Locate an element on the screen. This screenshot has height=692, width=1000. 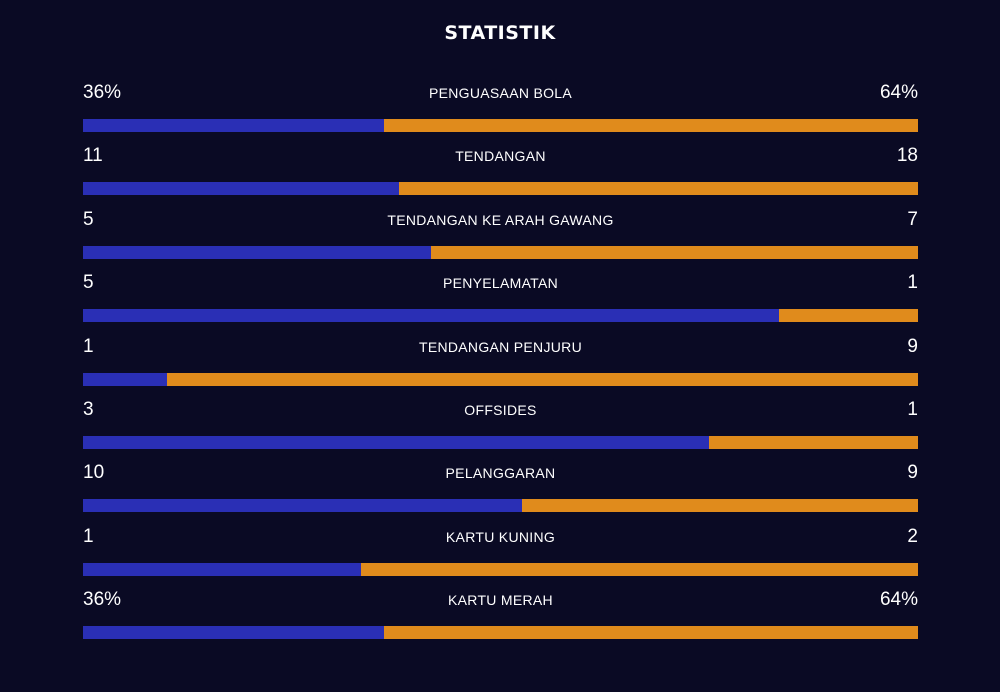
away-value: 2 is located at coordinates (912, 536).